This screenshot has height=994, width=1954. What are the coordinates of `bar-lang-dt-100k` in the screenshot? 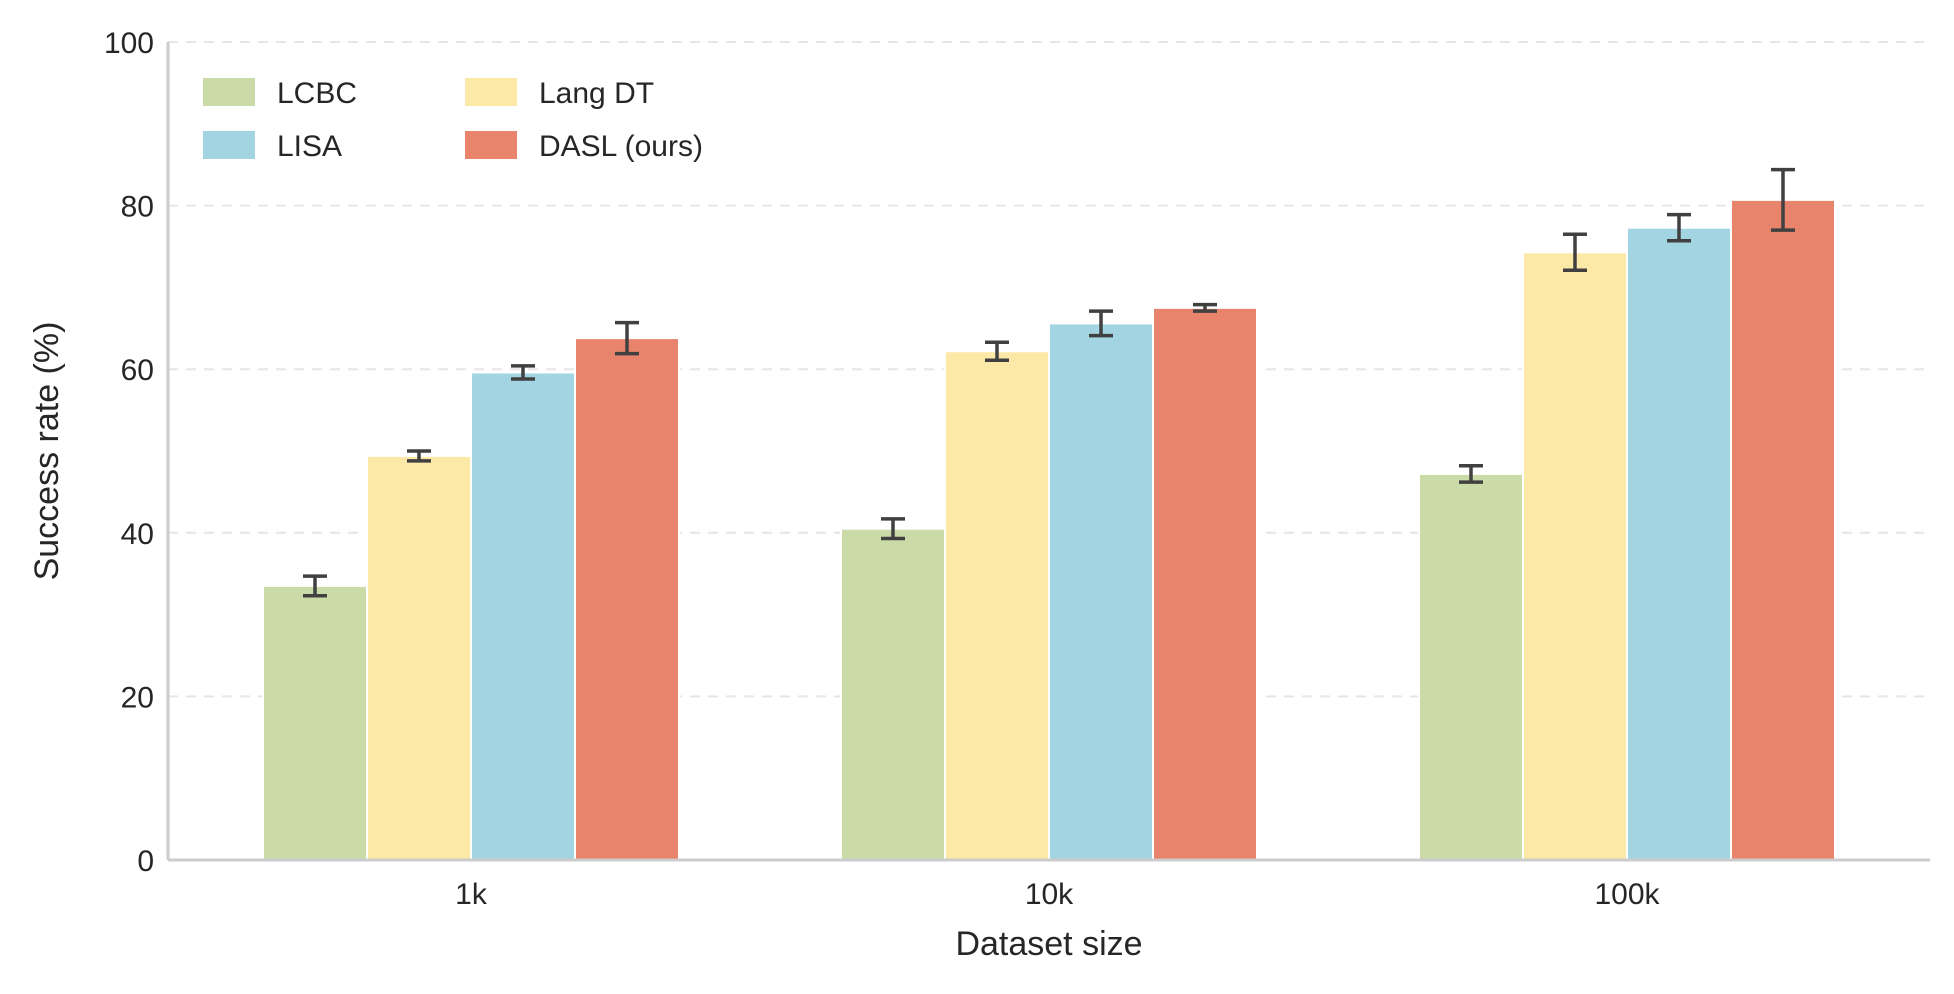 It's located at (1575, 556).